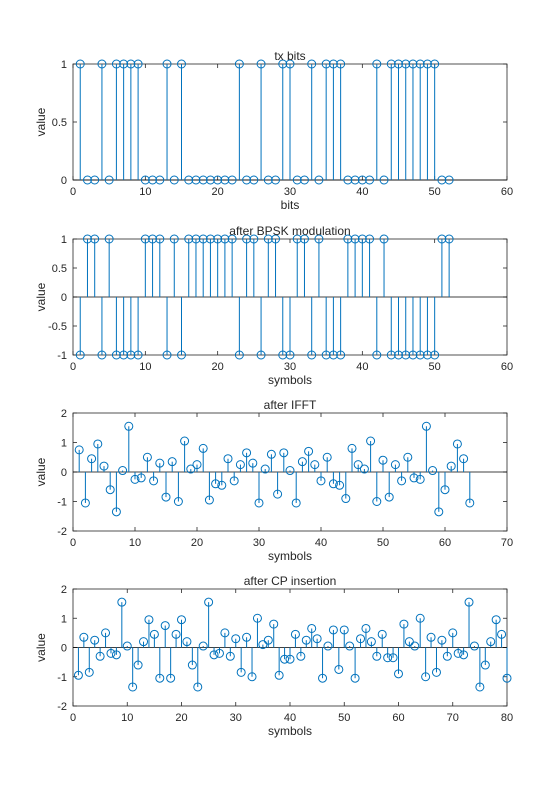 This screenshot has height=800, width=560. I want to click on y-axis-label: value, so click(41, 296).